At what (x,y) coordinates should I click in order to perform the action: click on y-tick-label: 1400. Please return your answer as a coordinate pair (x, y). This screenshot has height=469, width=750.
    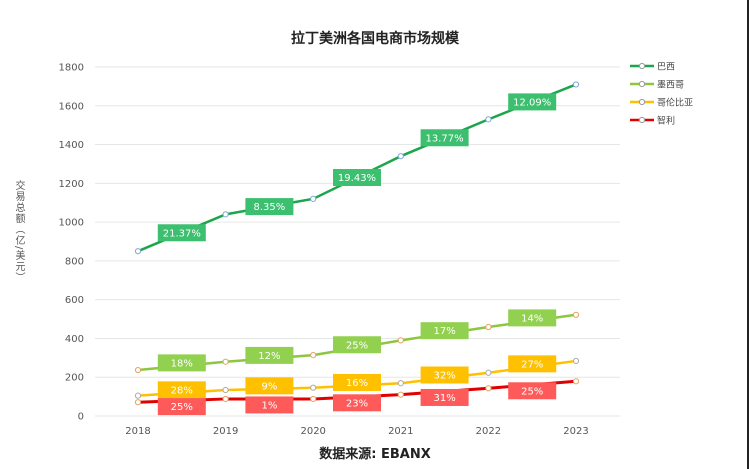
    Looking at the image, I should click on (71, 145).